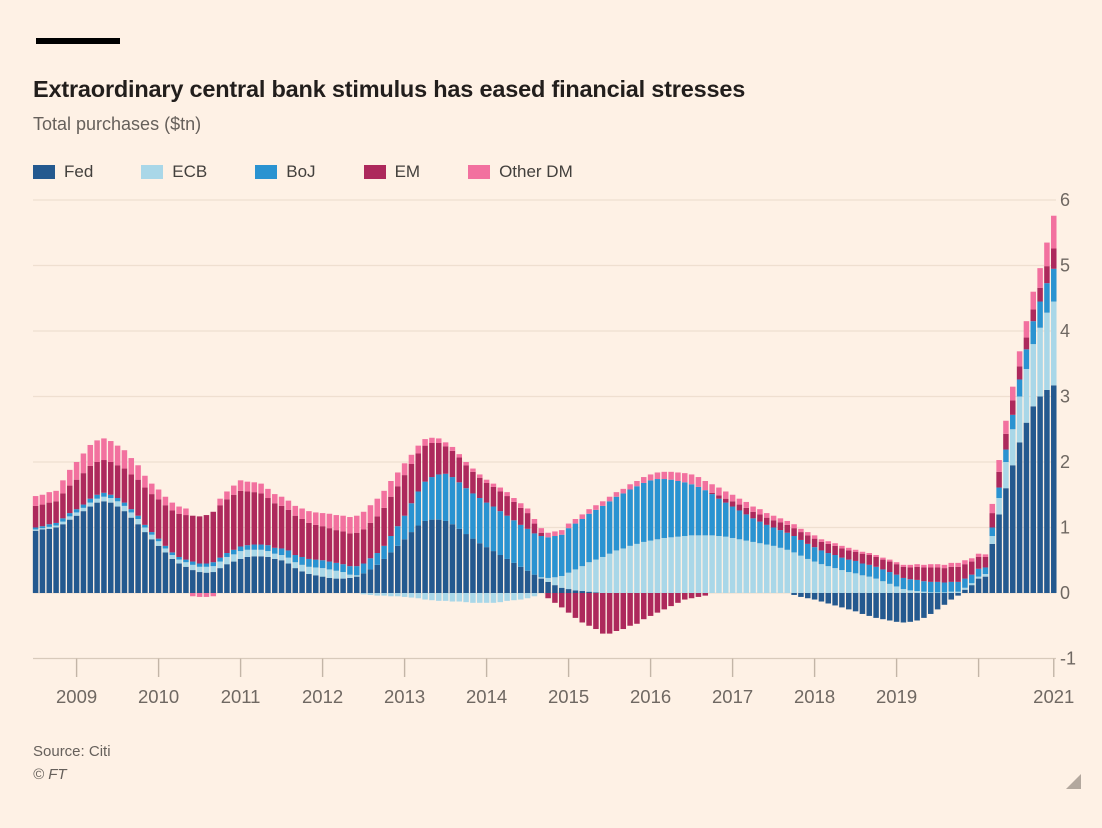  Describe the element at coordinates (536, 171) in the screenshot. I see `legend-label: Other DM` at that location.